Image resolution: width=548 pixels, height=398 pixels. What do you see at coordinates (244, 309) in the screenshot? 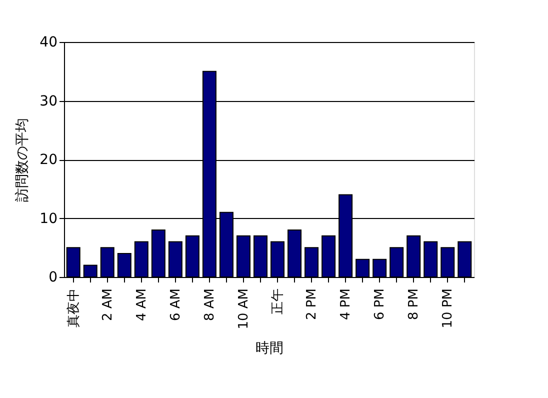
I see `x-tick-label: 10 AM` at bounding box center [244, 309].